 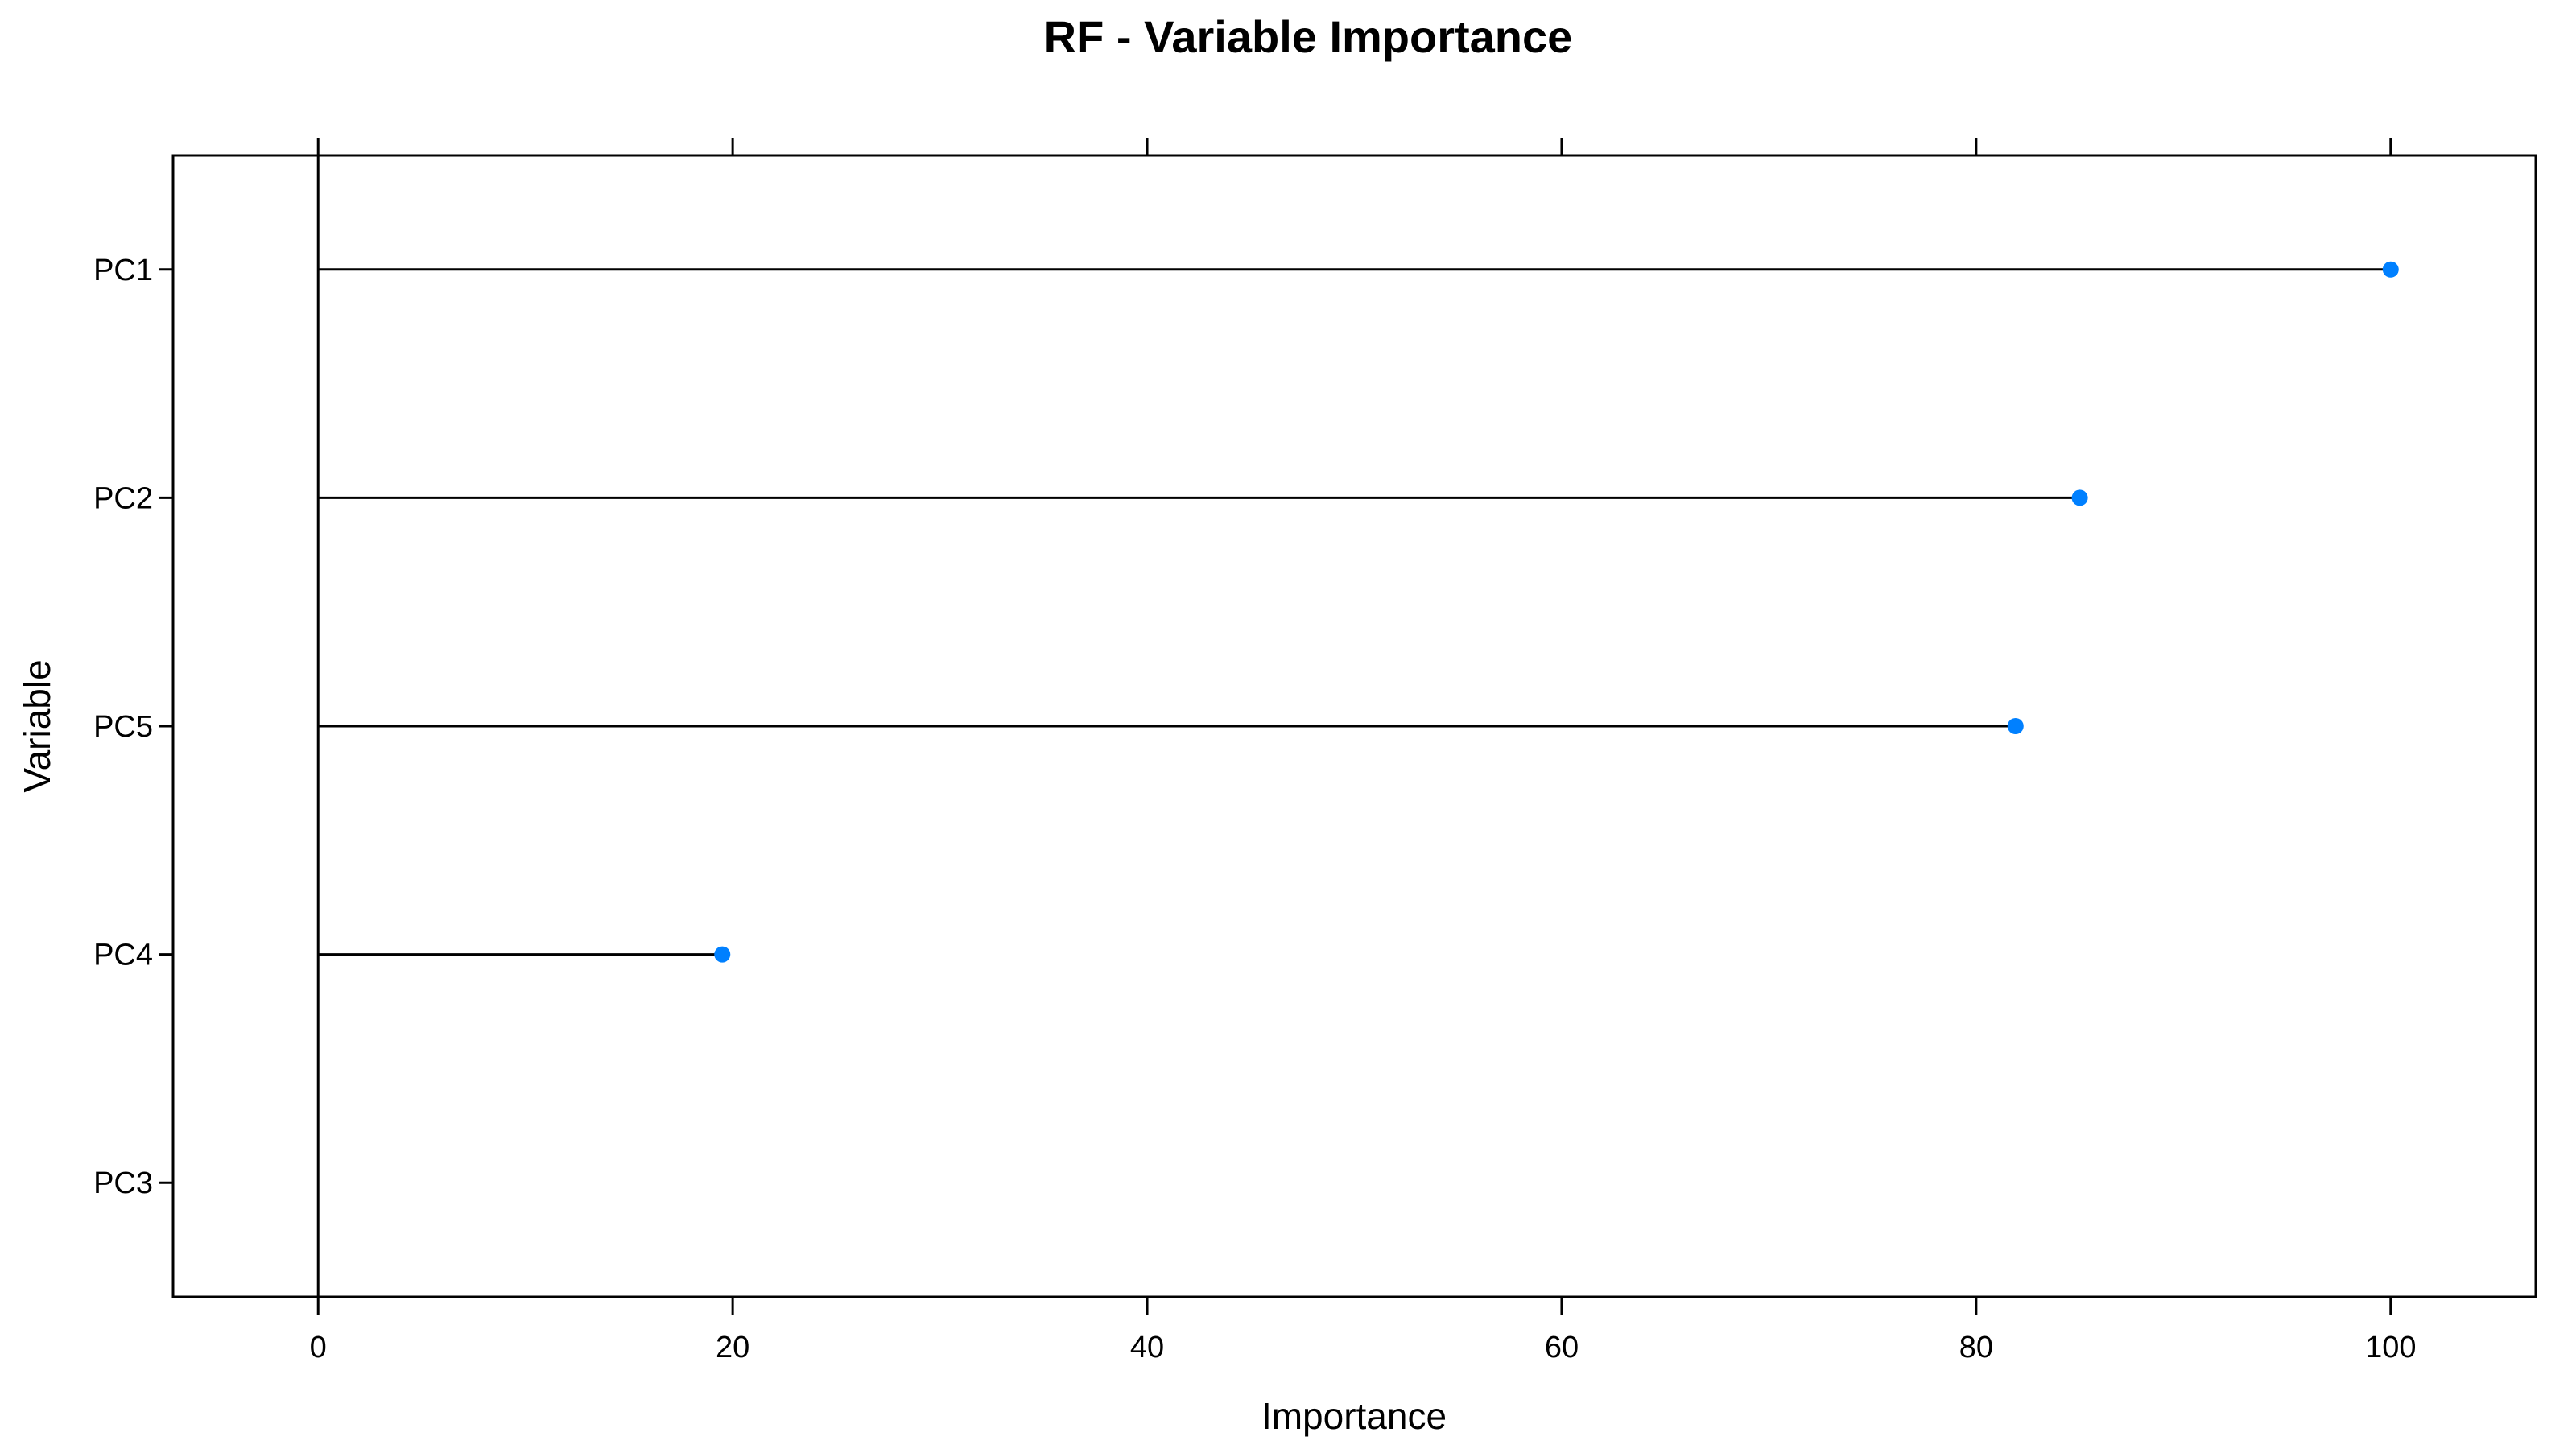 I want to click on category-label: PC1, so click(x=123, y=270).